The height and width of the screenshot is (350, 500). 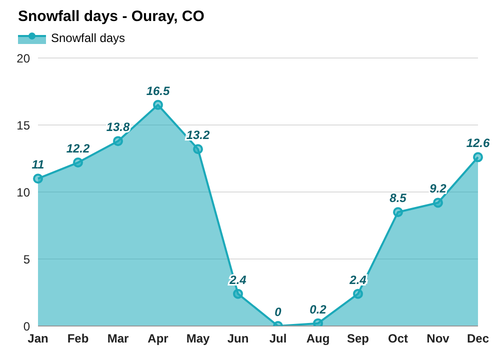 I want to click on y-tick-label: 20, so click(x=23, y=58).